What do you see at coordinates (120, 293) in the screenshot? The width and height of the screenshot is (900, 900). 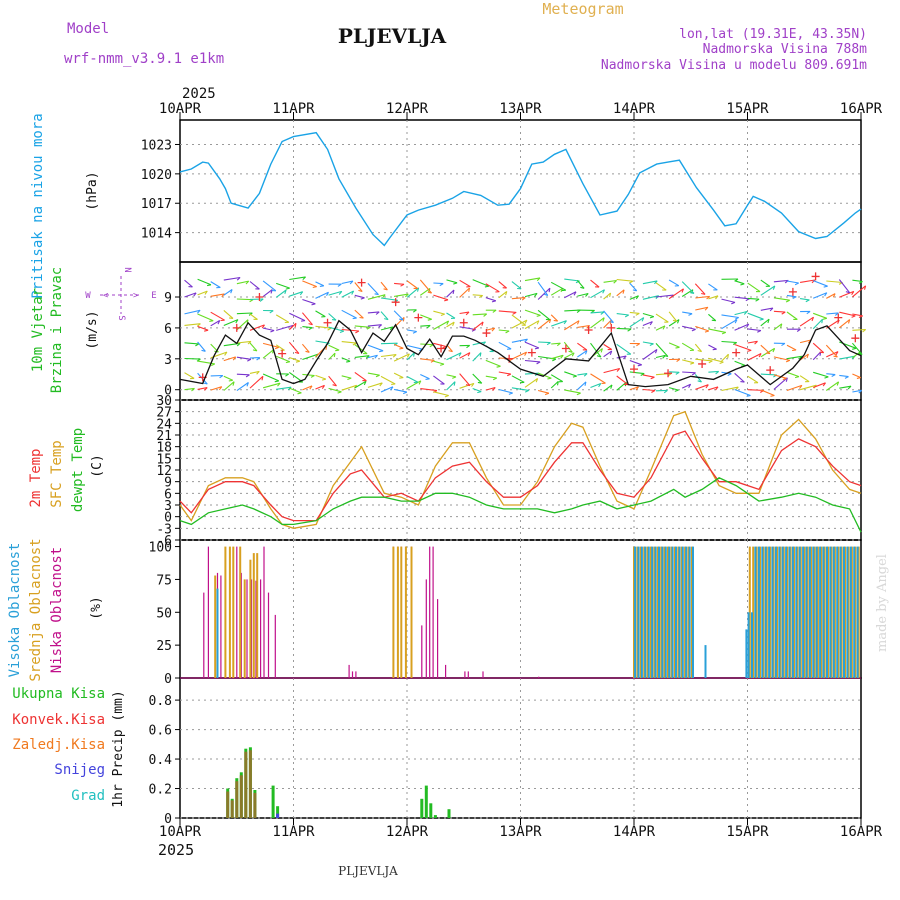 I see `compass-rose: N S W E < >` at bounding box center [120, 293].